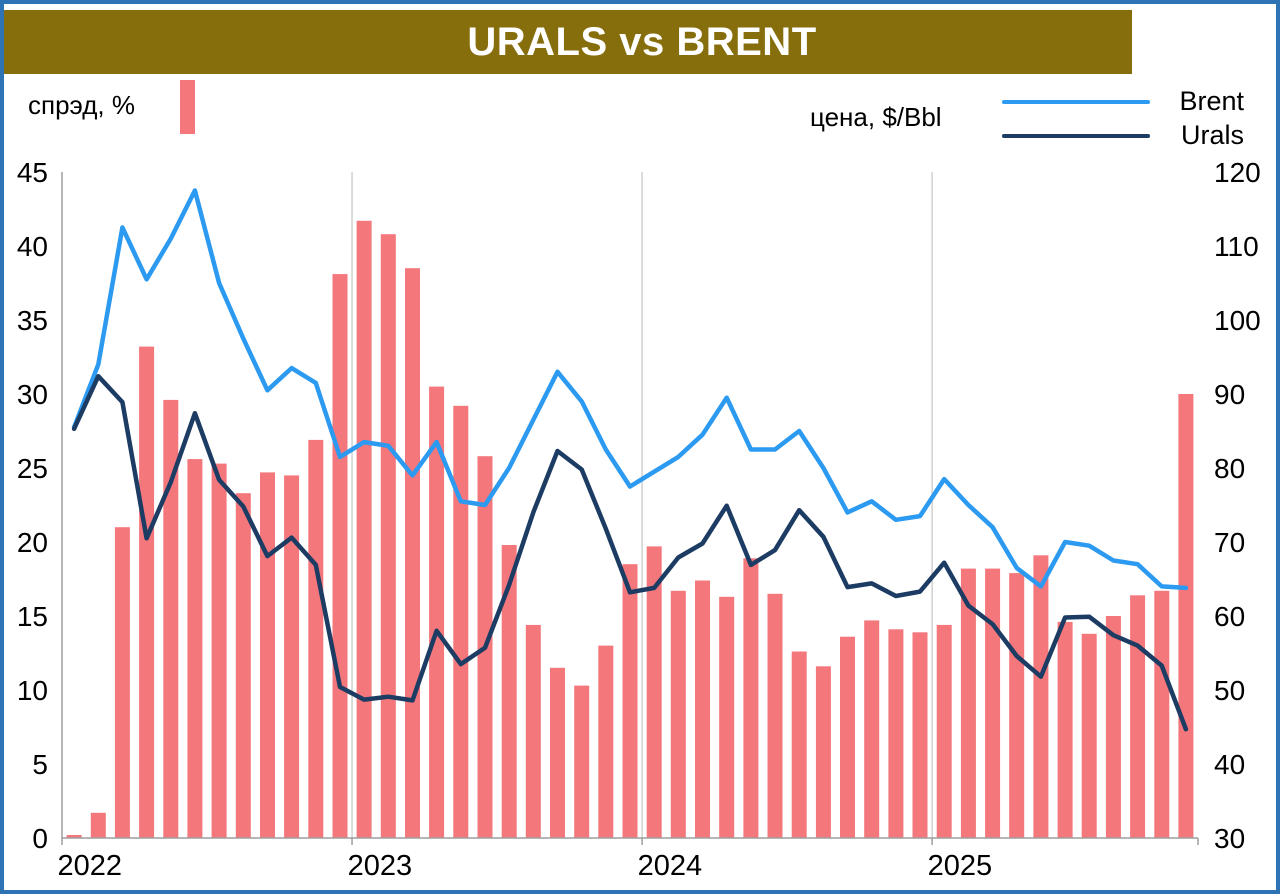 The height and width of the screenshot is (894, 1280). What do you see at coordinates (40, 764) in the screenshot?
I see `left-axis-tick-label: 5` at bounding box center [40, 764].